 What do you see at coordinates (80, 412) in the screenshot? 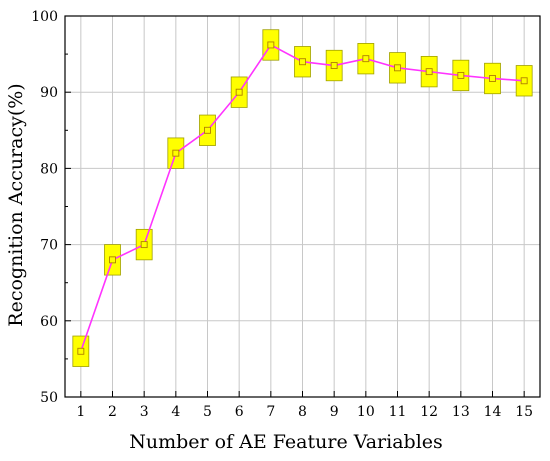
I see `x-tick-label: 1` at bounding box center [80, 412].